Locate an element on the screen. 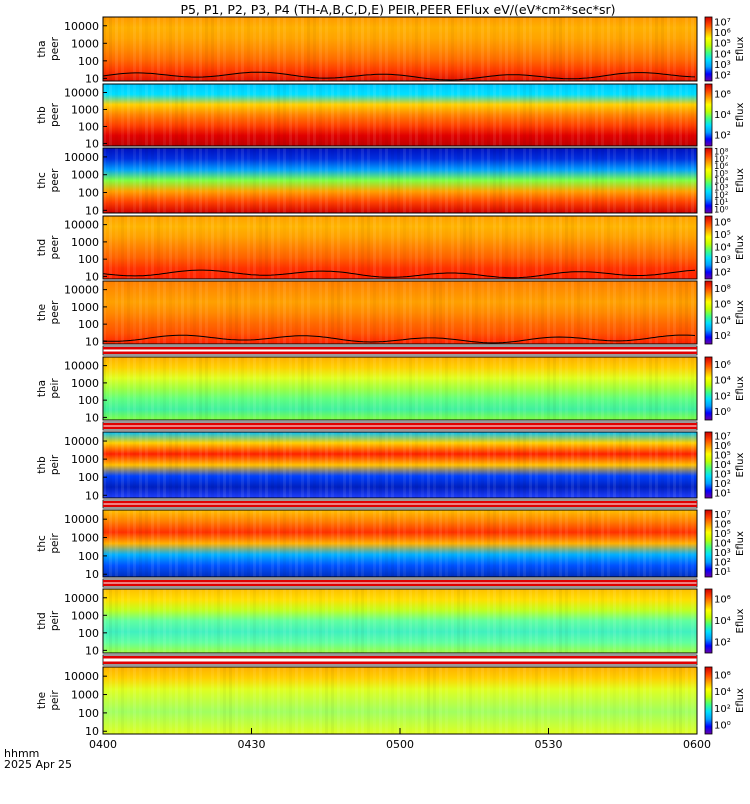 This screenshot has height=804, width=750. spectrogram-the-peer is located at coordinates (400, 312).